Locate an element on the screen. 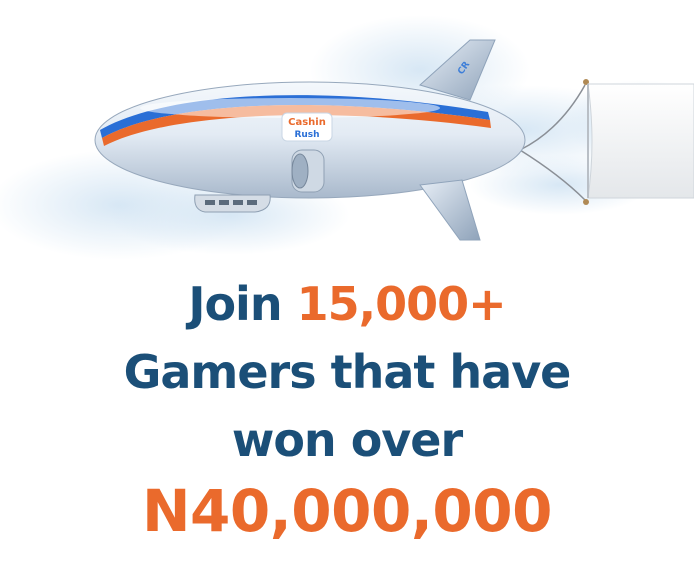 This screenshot has width=694, height=570. prize-amount: N40,000,000 is located at coordinates (347, 511).